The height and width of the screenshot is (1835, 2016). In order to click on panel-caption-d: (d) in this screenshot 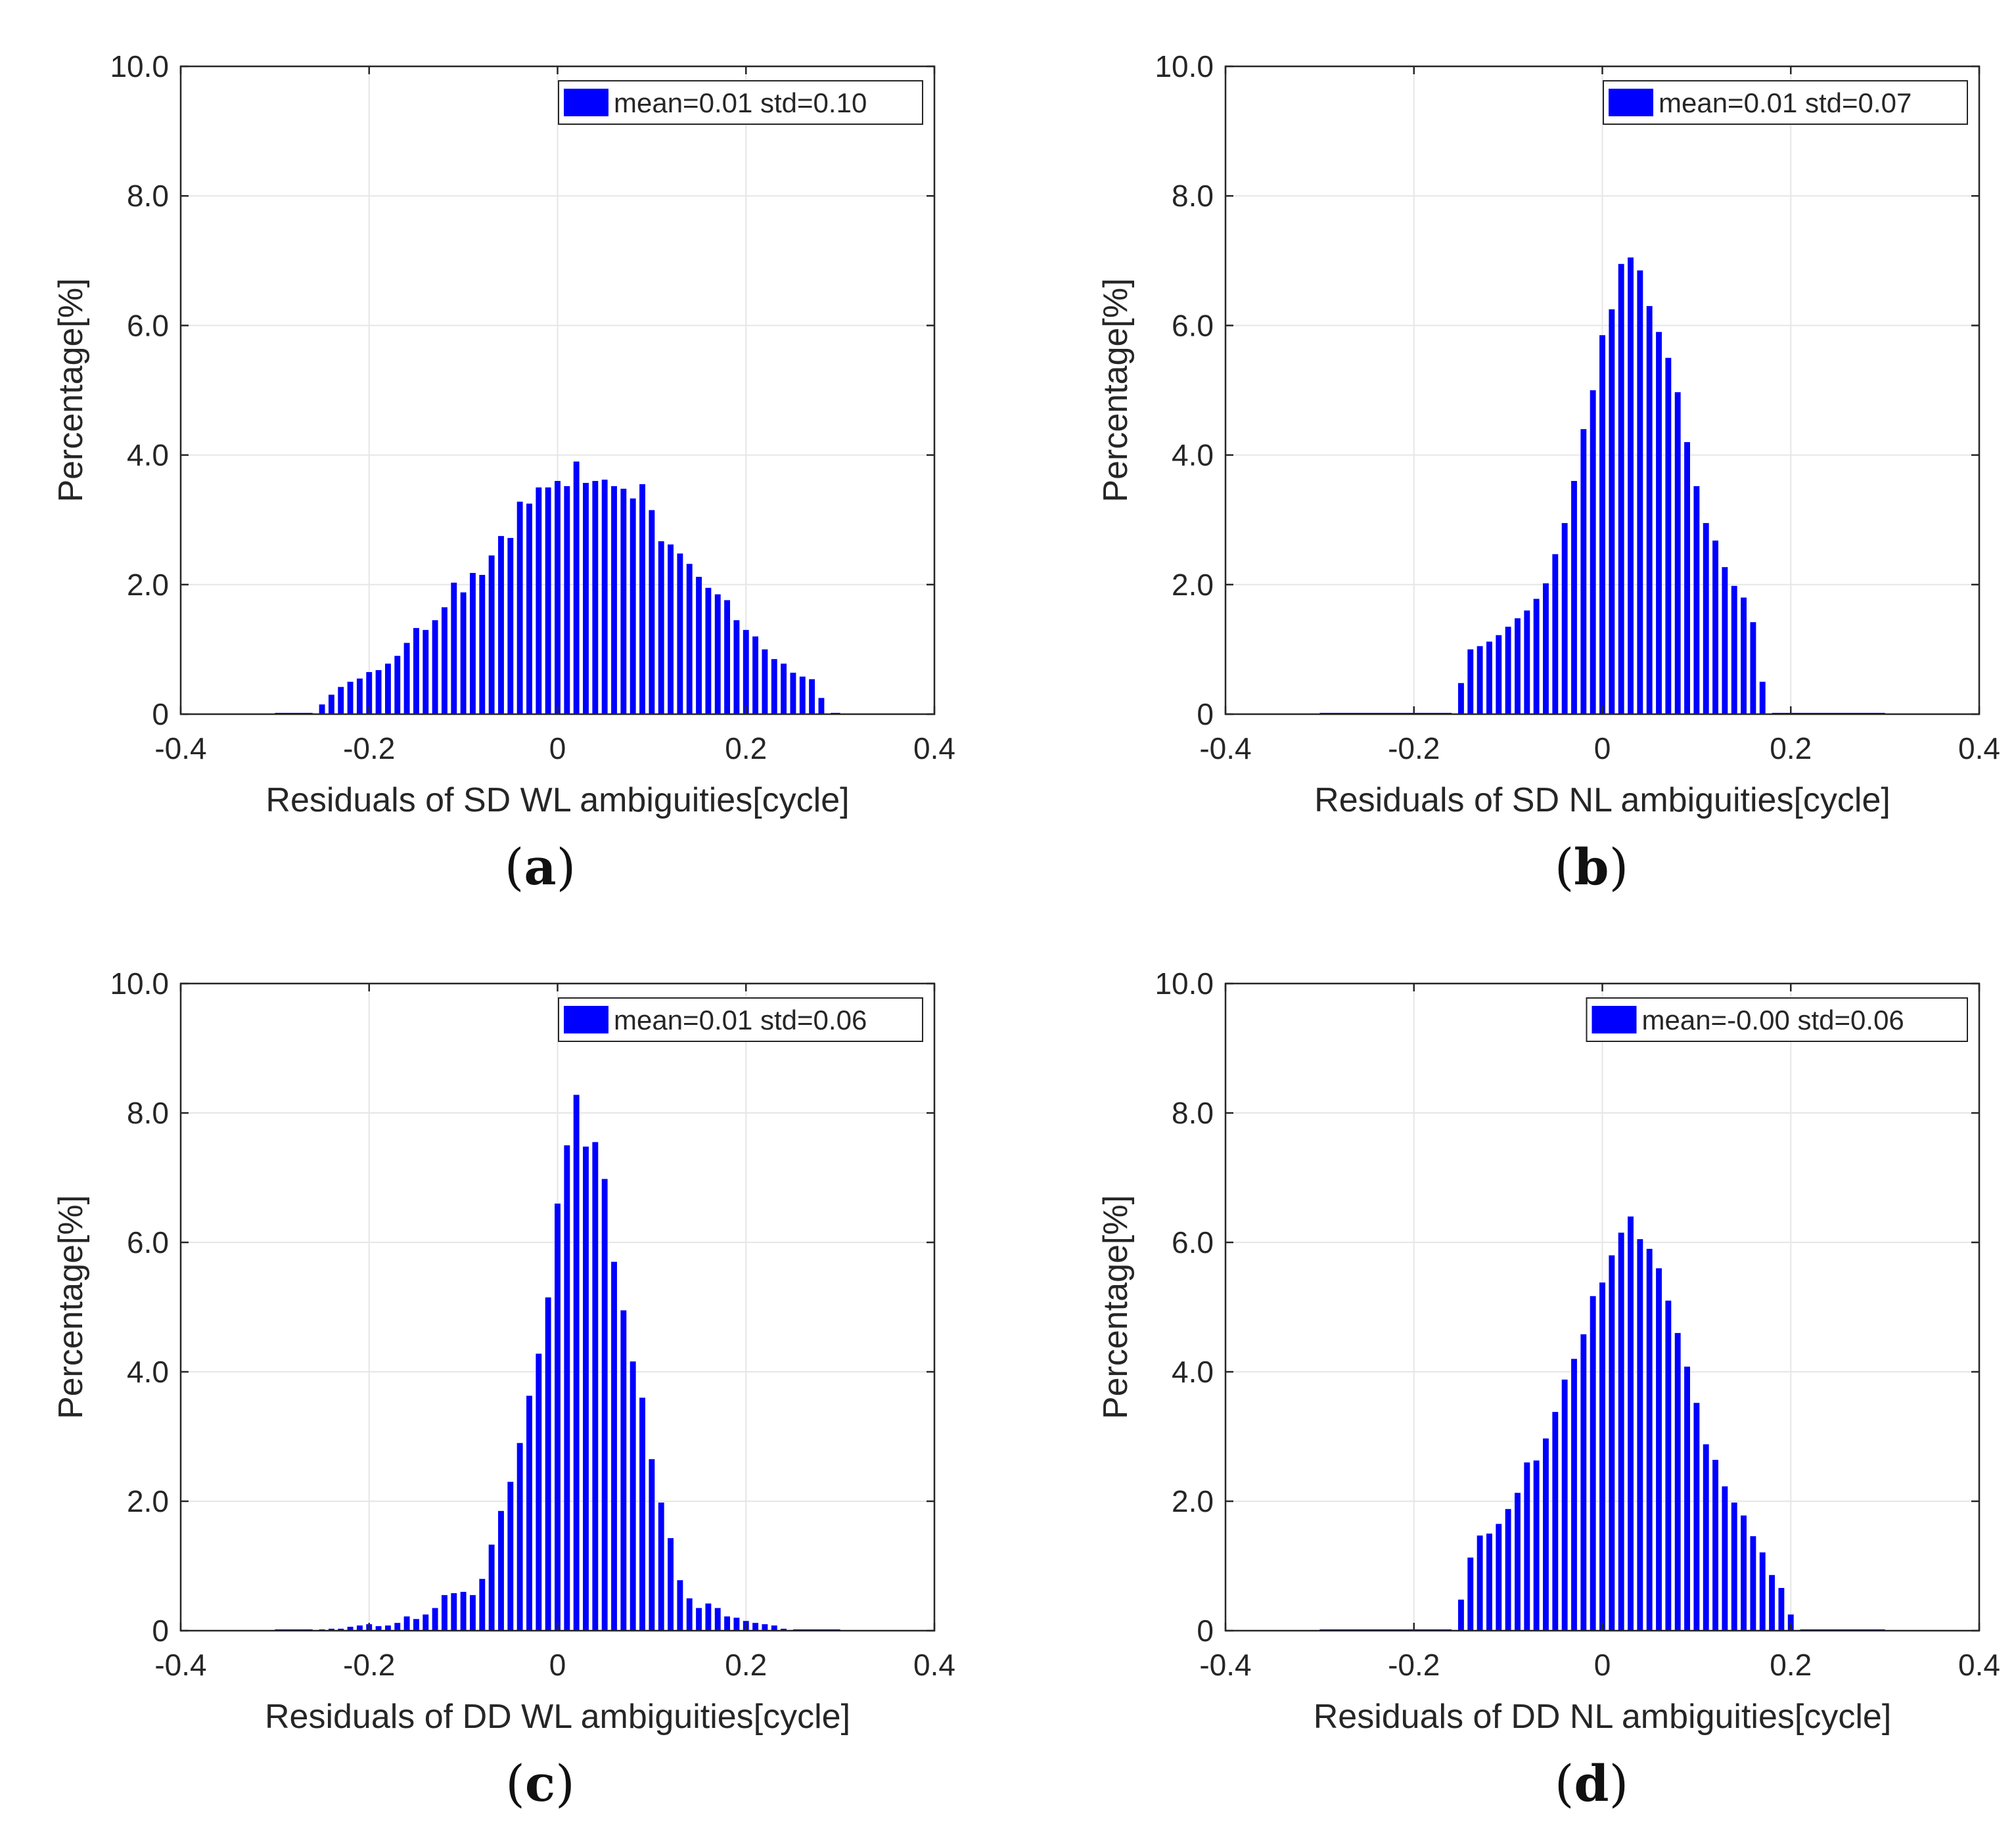, I will do `click(1591, 1783)`.